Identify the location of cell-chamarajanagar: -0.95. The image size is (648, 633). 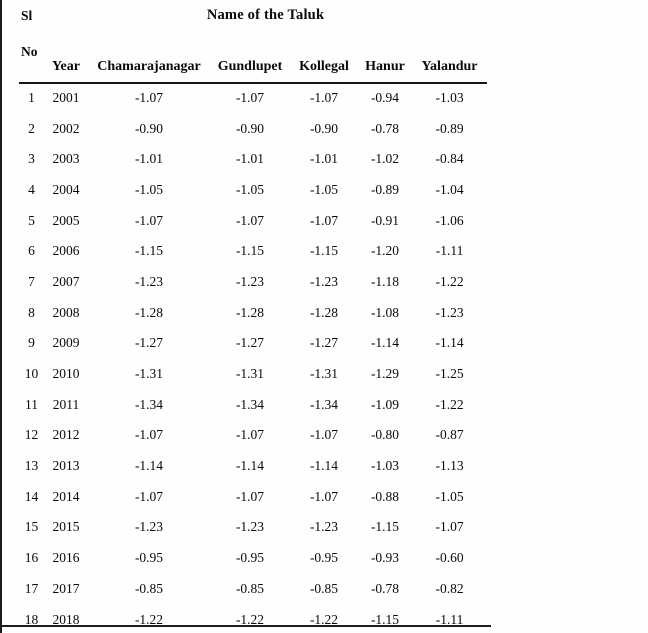
(149, 558).